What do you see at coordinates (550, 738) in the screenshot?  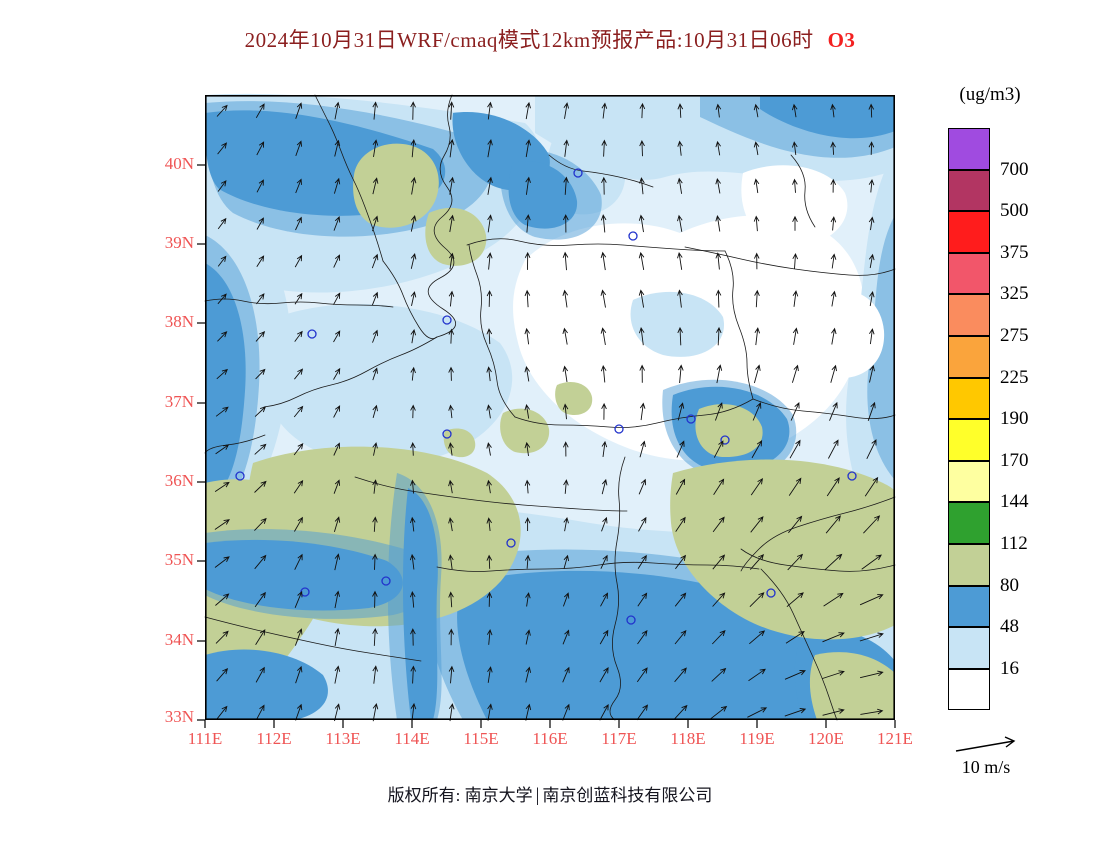 I see `lon-label-116E: 116E` at bounding box center [550, 738].